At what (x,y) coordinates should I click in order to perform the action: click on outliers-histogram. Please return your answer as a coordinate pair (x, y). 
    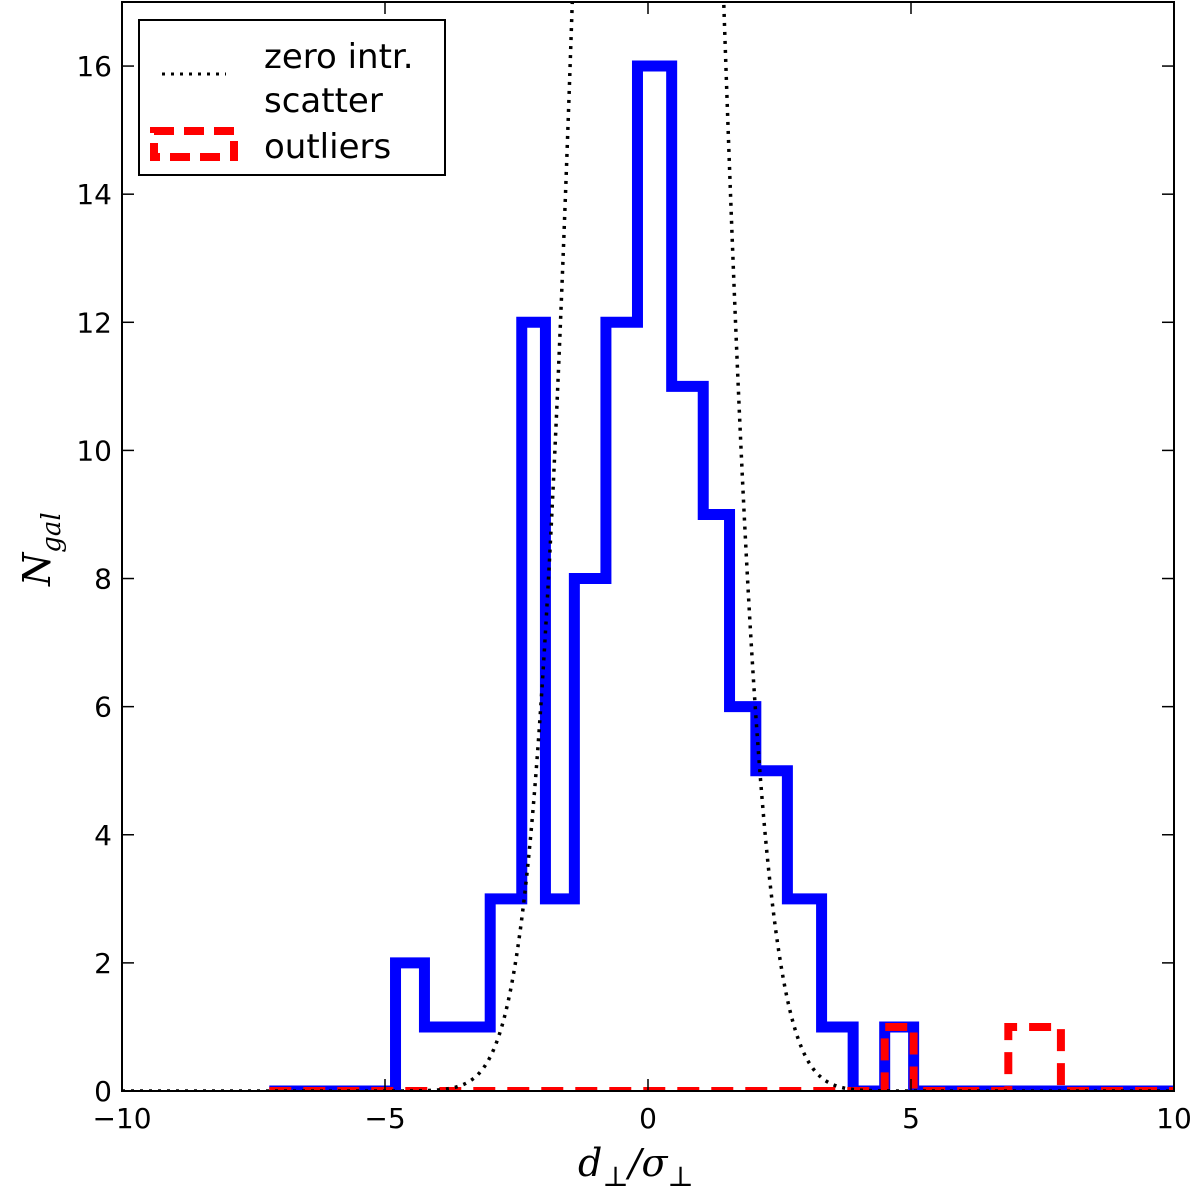
    Looking at the image, I should click on (721, 1056).